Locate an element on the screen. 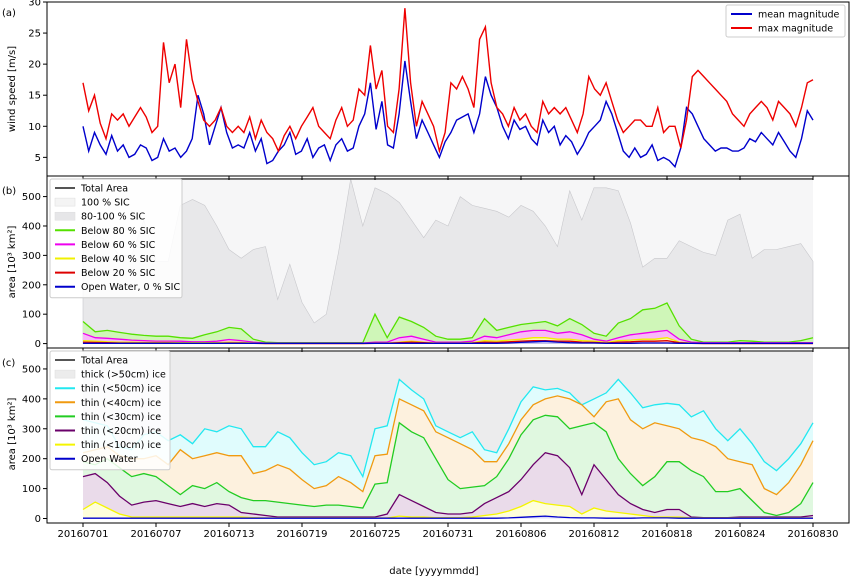 The image size is (850, 576). legend-label: thin (<10cm) ice is located at coordinates (121, 445).